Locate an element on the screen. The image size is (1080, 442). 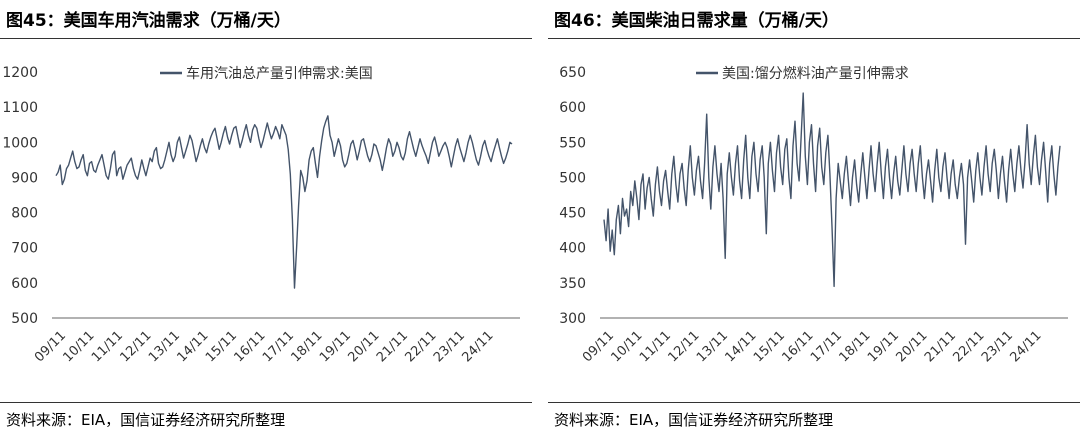
y-tick-label: 800 is located at coordinates (24, 214).